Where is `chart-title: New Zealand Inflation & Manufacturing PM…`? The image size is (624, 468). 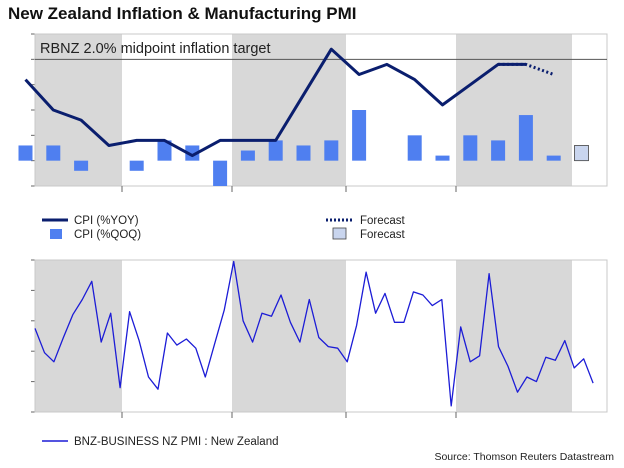
chart-title: New Zealand Inflation & Manufacturing PM… is located at coordinates (182, 13).